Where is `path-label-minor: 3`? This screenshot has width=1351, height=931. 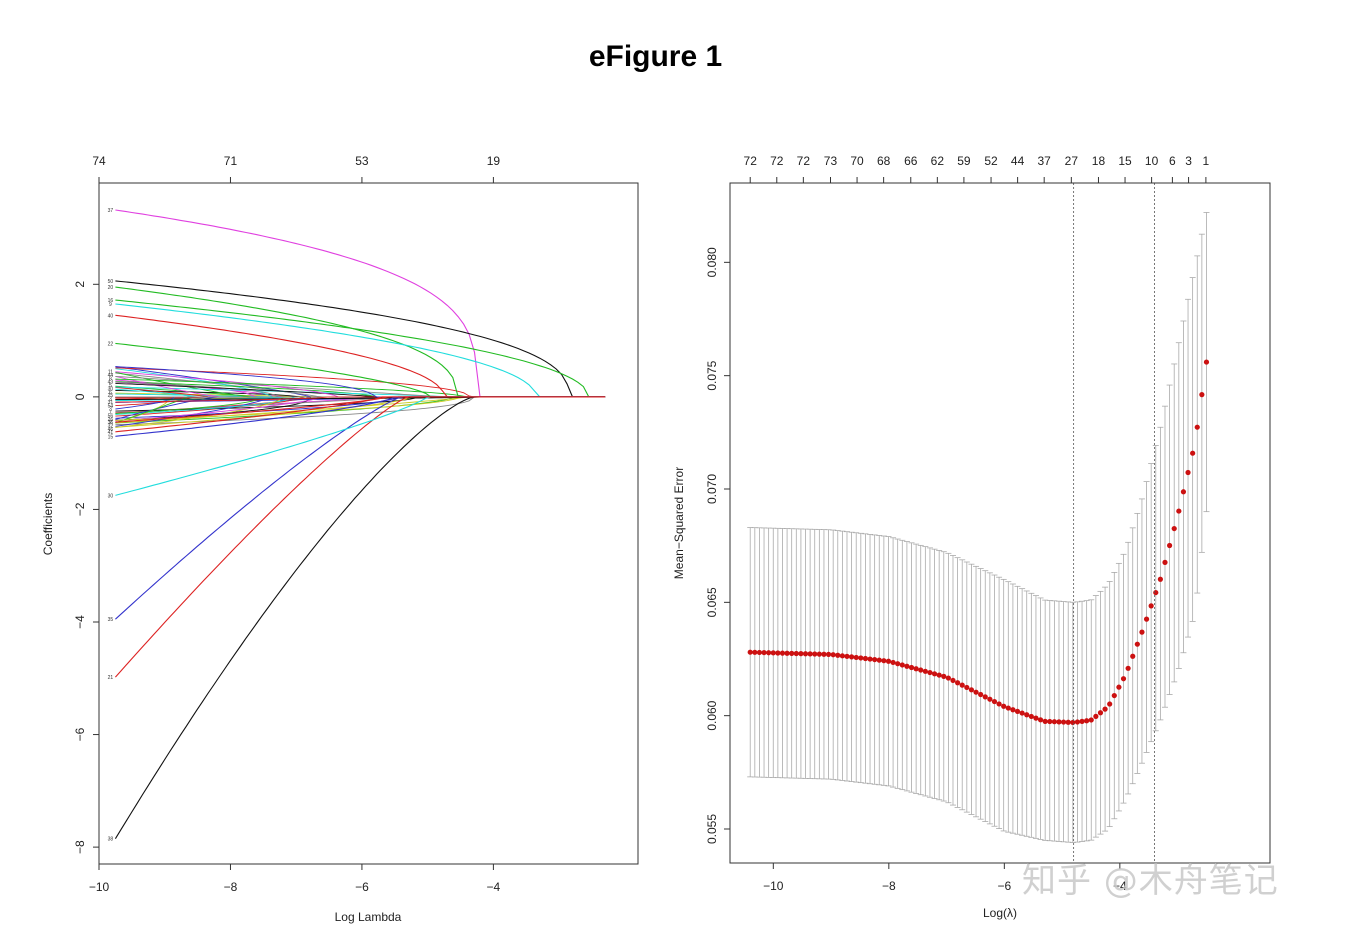
path-label-minor: 3 is located at coordinates (110, 400).